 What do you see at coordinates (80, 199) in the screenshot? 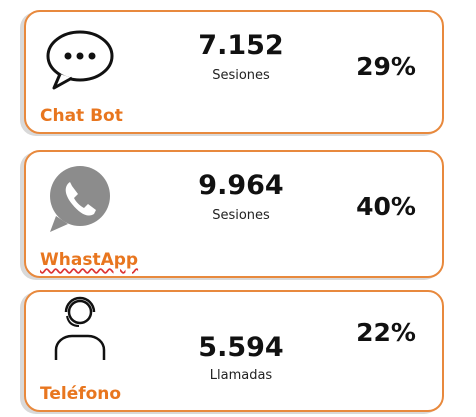
I see `whatsapp-icon` at bounding box center [80, 199].